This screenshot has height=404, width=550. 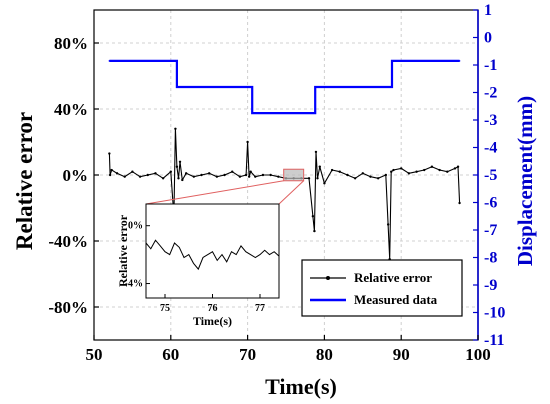 I want to click on y-left-tick-label: 40%, so click(x=71, y=109).